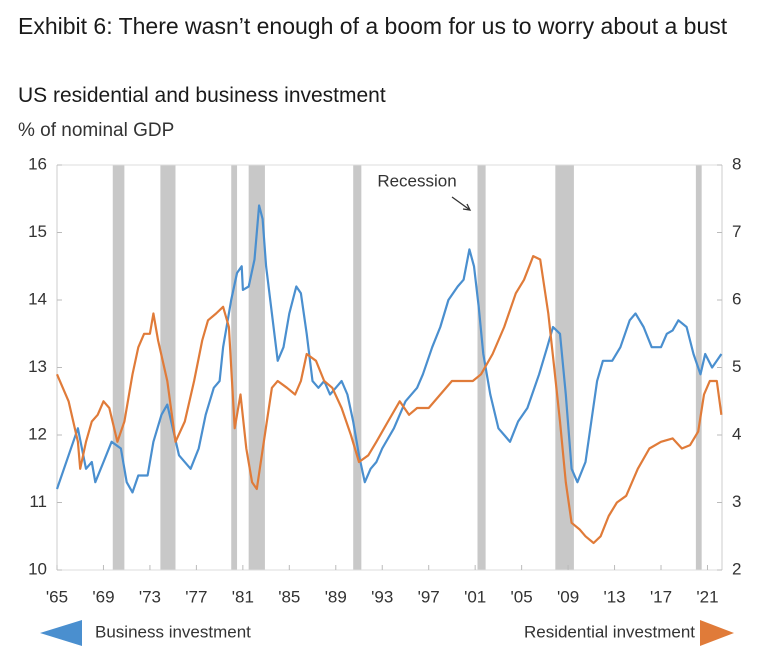  Describe the element at coordinates (202, 95) in the screenshot. I see `chart-subtitle: US residential and business investment` at that location.